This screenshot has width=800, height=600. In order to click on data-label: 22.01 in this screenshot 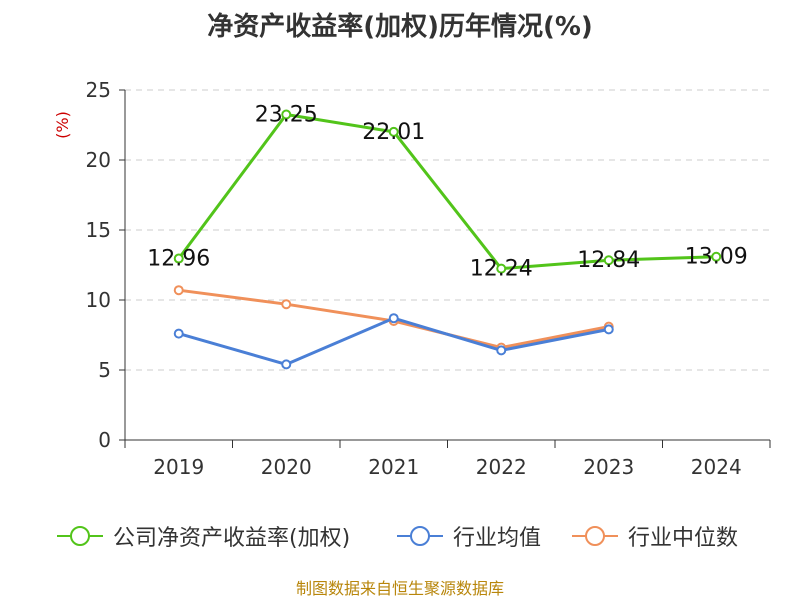, I will do `click(393, 132)`.